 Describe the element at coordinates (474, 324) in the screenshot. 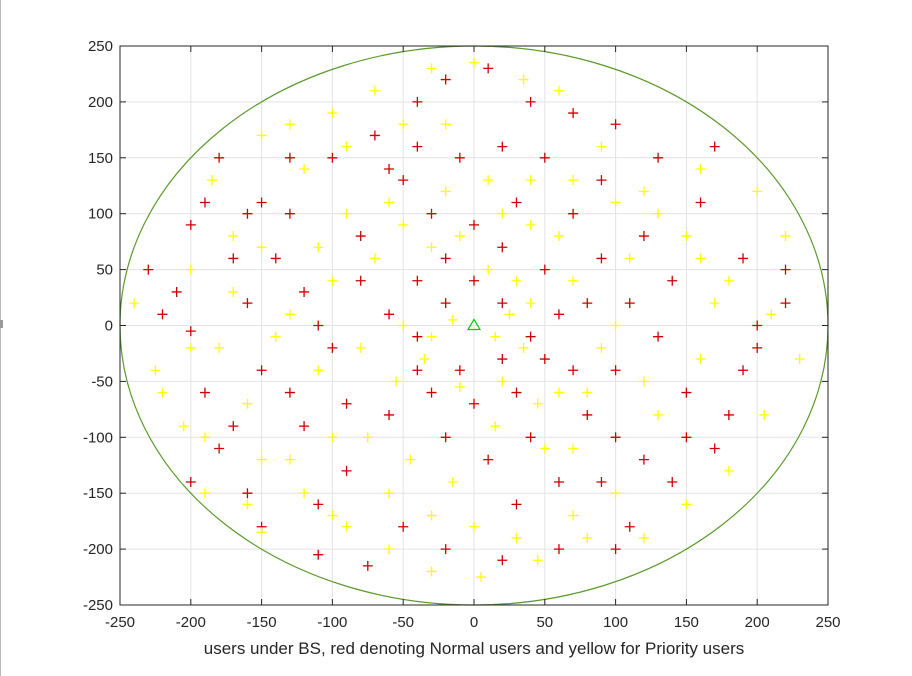

I see `base-station-triangle-icon` at that location.